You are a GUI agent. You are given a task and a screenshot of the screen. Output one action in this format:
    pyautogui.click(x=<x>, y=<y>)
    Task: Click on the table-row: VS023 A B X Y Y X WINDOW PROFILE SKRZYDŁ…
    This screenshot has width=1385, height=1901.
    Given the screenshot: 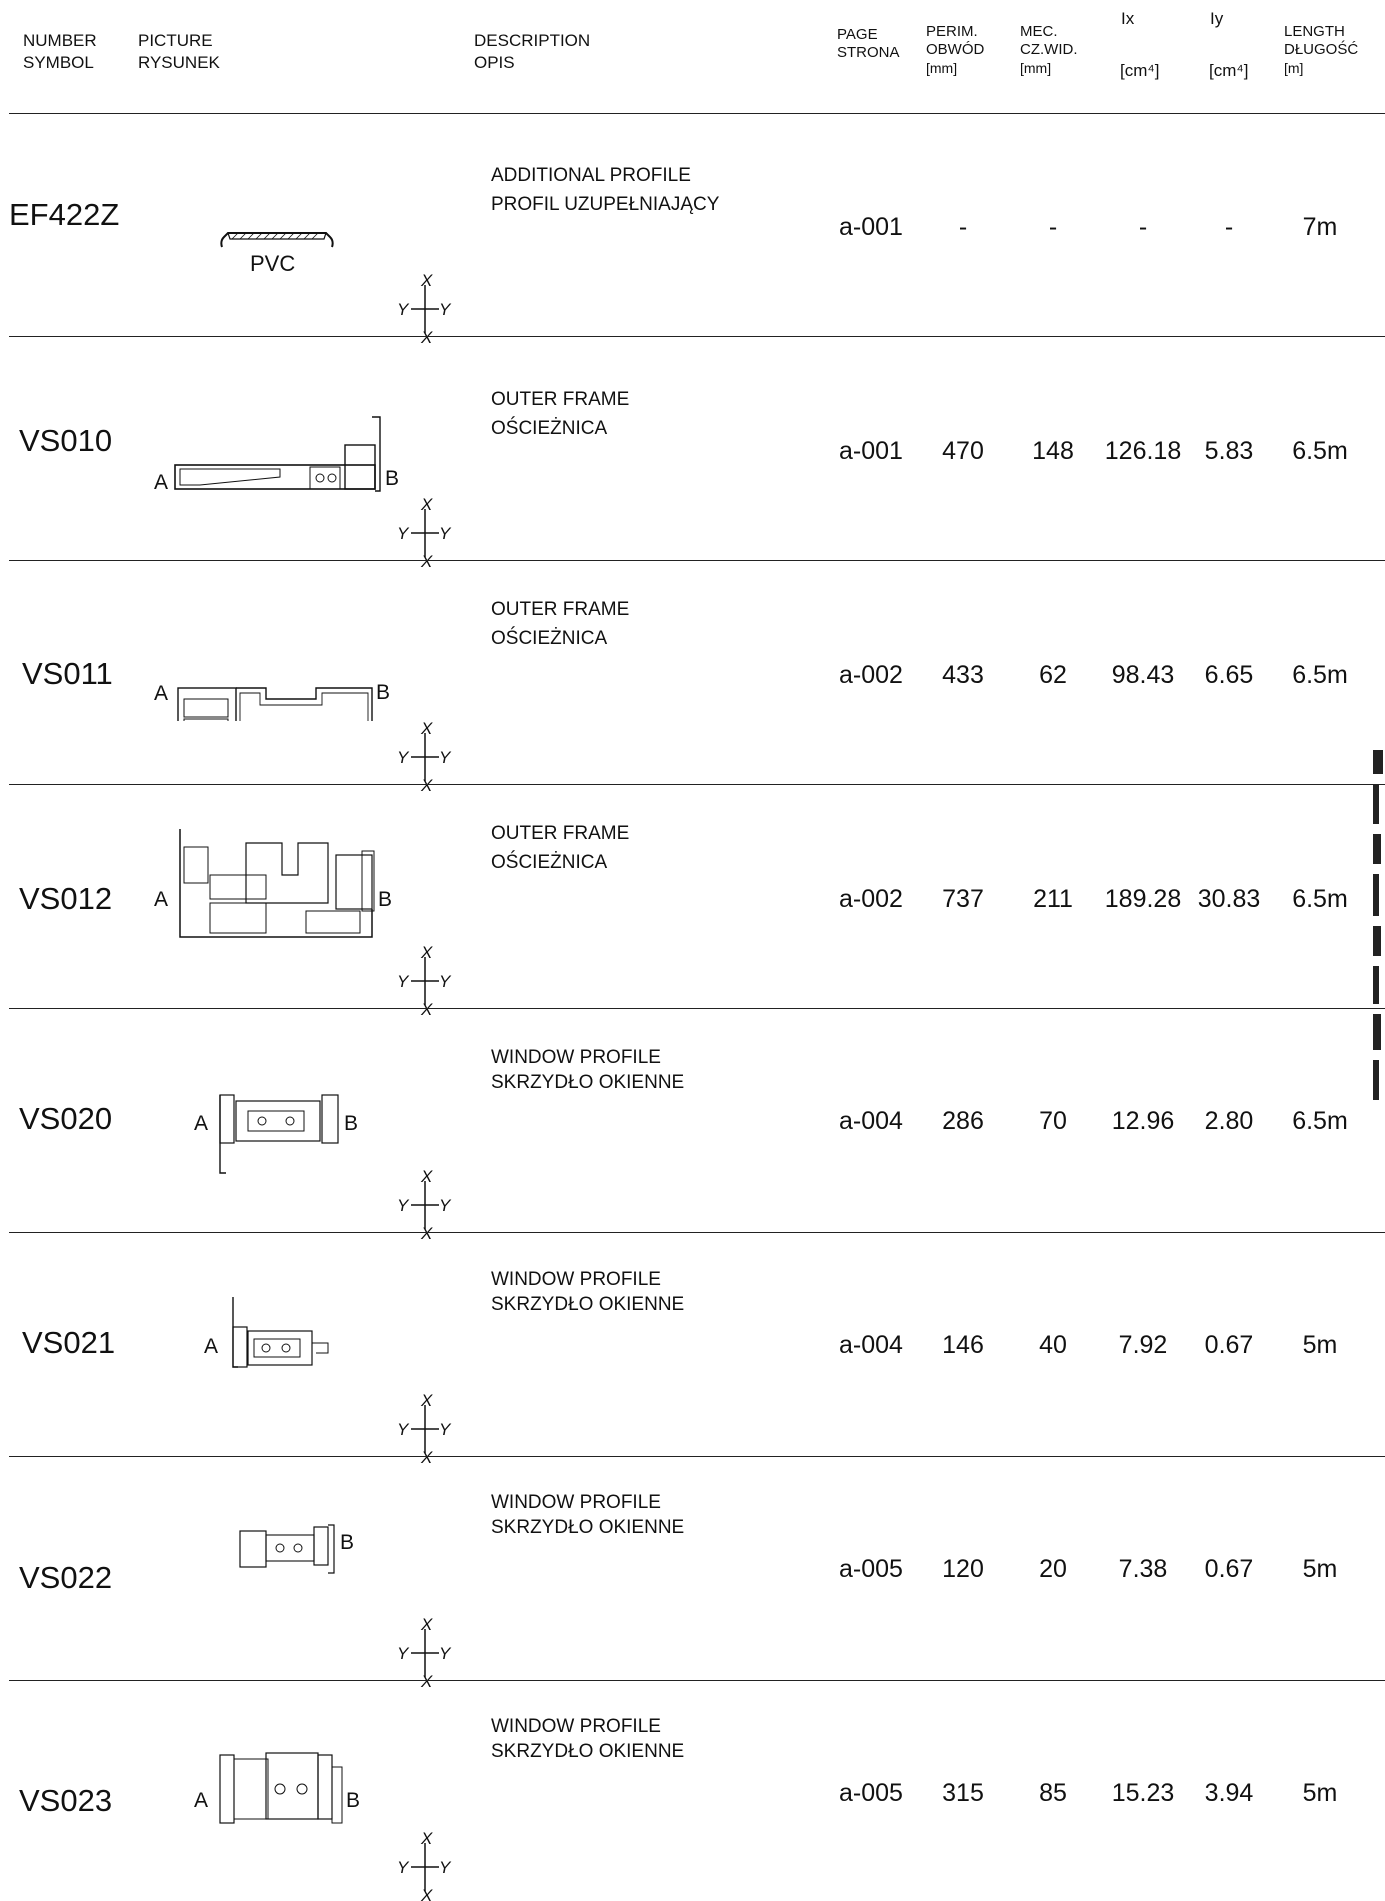 What is the action you would take?
    pyautogui.click(x=692, y=1791)
    